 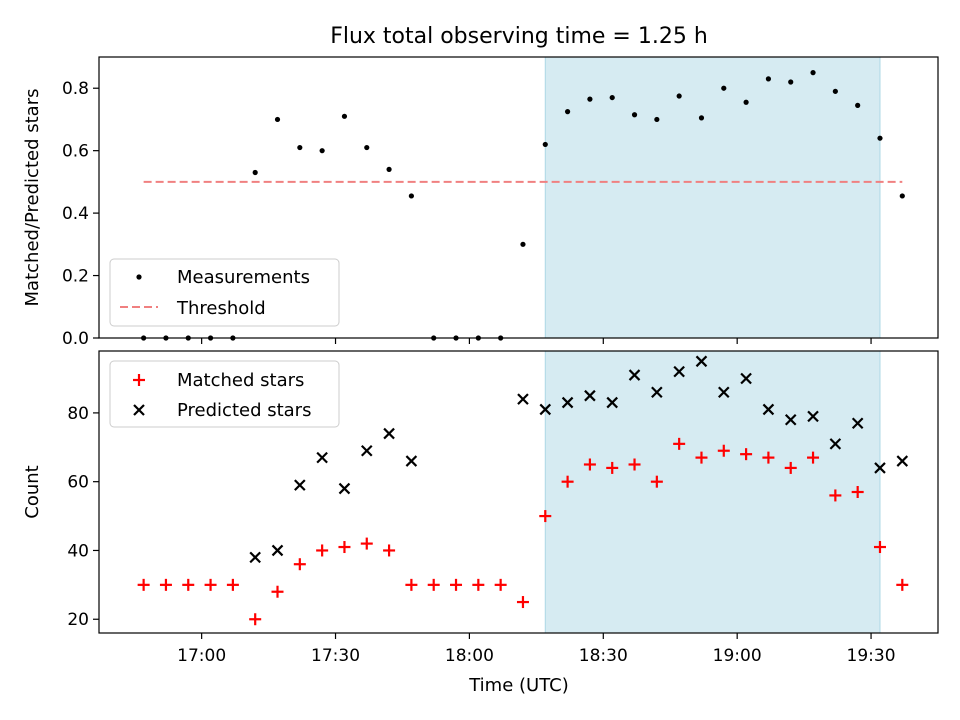 I want to click on legend-matched-label: Matched stars, so click(x=240, y=380).